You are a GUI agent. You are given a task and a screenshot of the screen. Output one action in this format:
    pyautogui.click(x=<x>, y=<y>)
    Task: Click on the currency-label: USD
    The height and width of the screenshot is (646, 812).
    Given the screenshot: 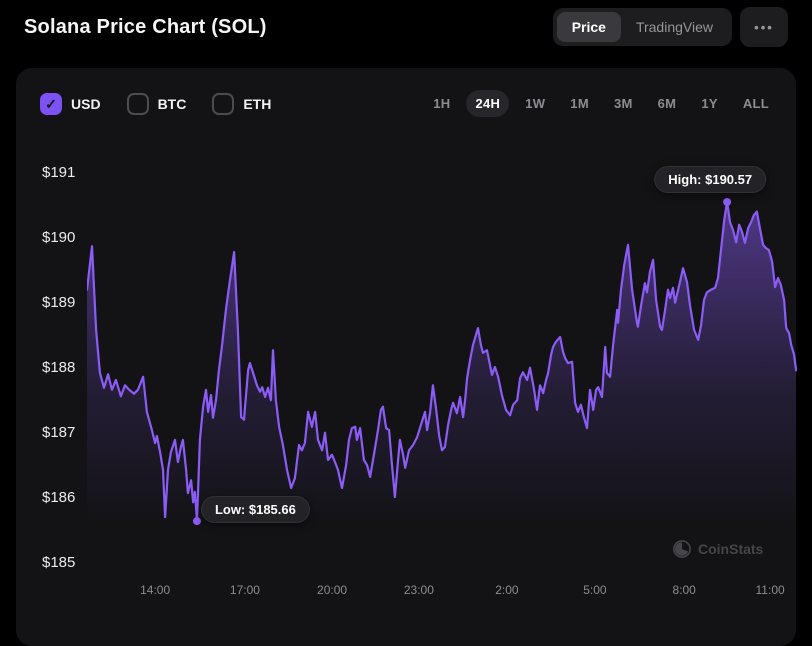 What is the action you would take?
    pyautogui.click(x=86, y=103)
    